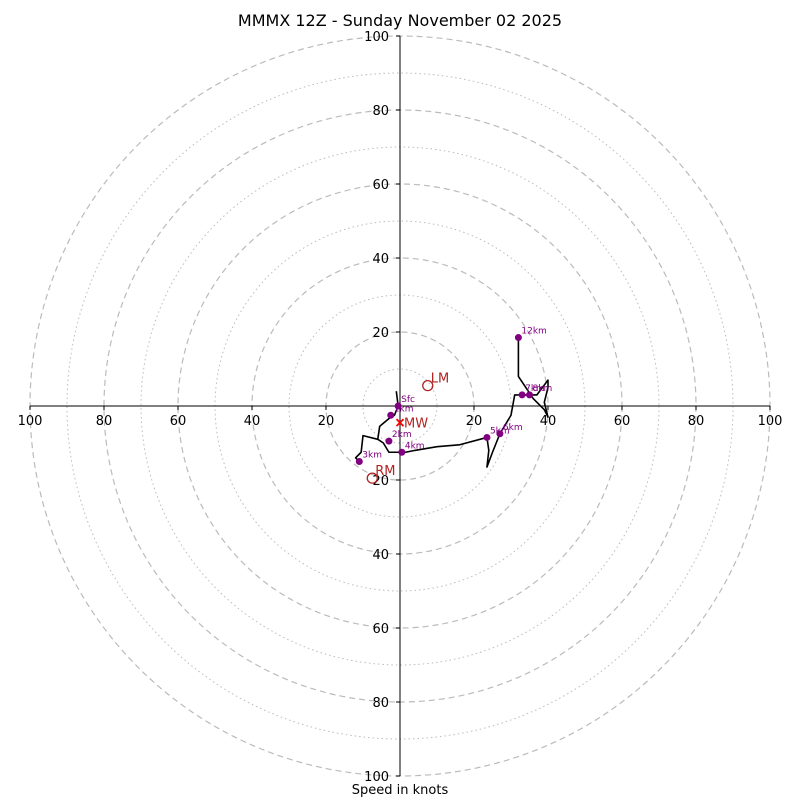 This screenshot has height=800, width=800. What do you see at coordinates (543, 389) in the screenshot?
I see `height-marker-label: 8km` at bounding box center [543, 389].